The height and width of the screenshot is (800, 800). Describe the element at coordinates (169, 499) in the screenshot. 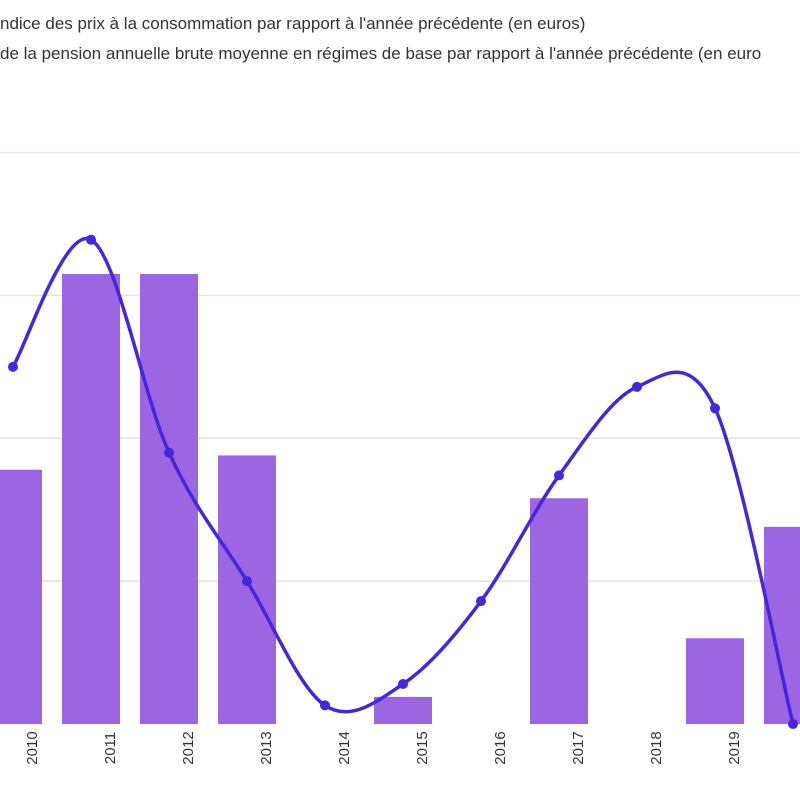

I see `bar-2012` at that location.